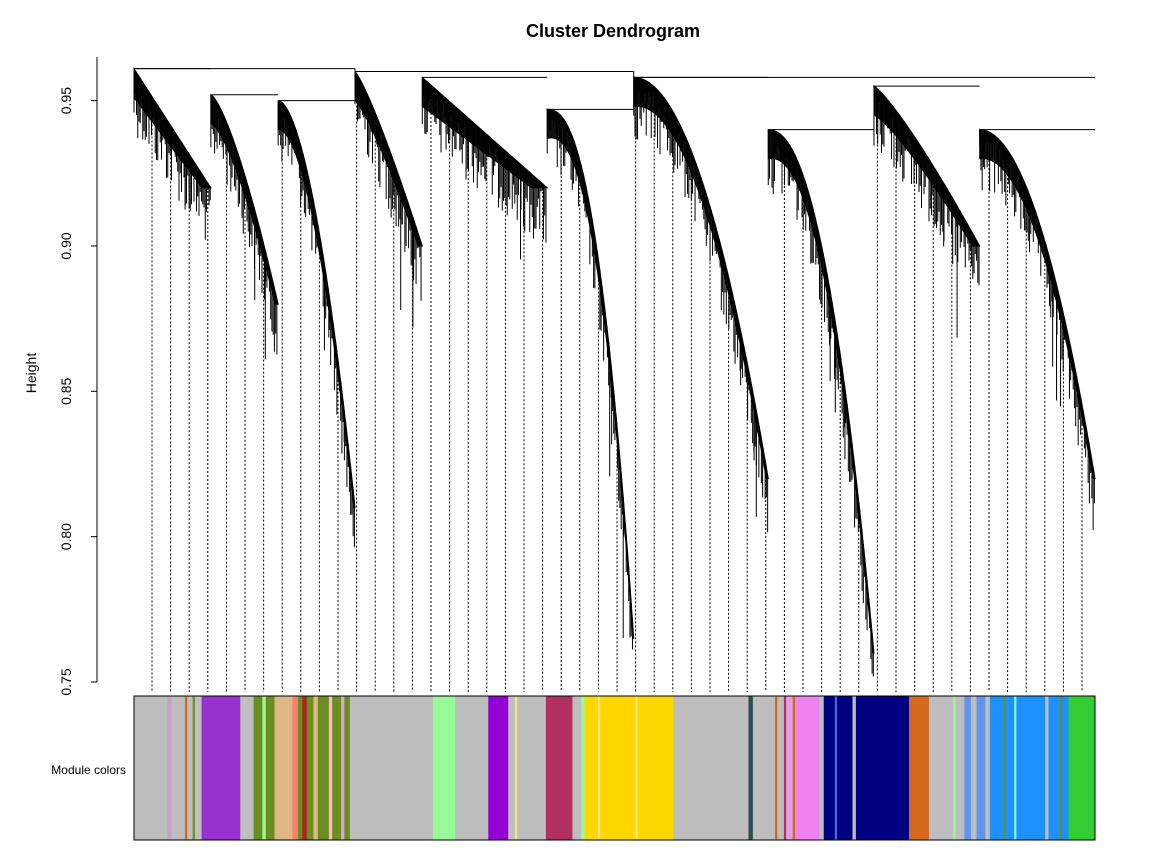  What do you see at coordinates (66, 681) in the screenshot?
I see `y-tick-label: 0.75` at bounding box center [66, 681].